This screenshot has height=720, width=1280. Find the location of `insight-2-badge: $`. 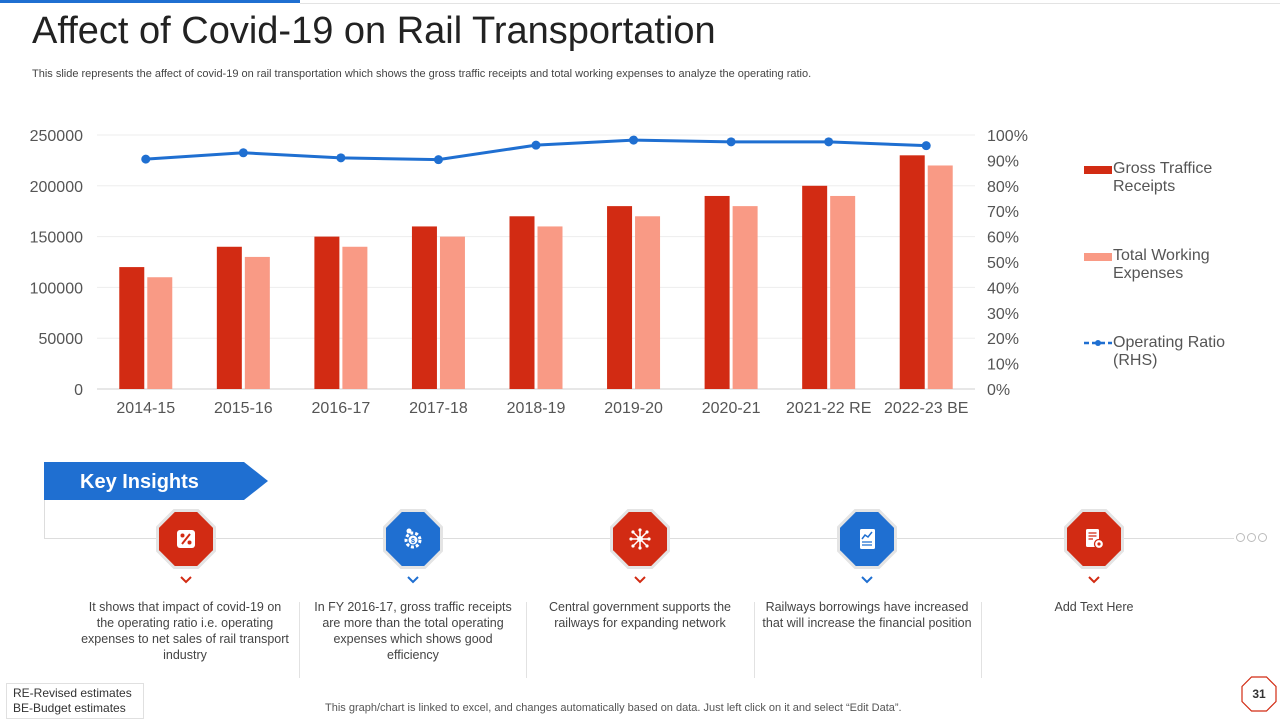

insight-2-badge: $ is located at coordinates (413, 539).